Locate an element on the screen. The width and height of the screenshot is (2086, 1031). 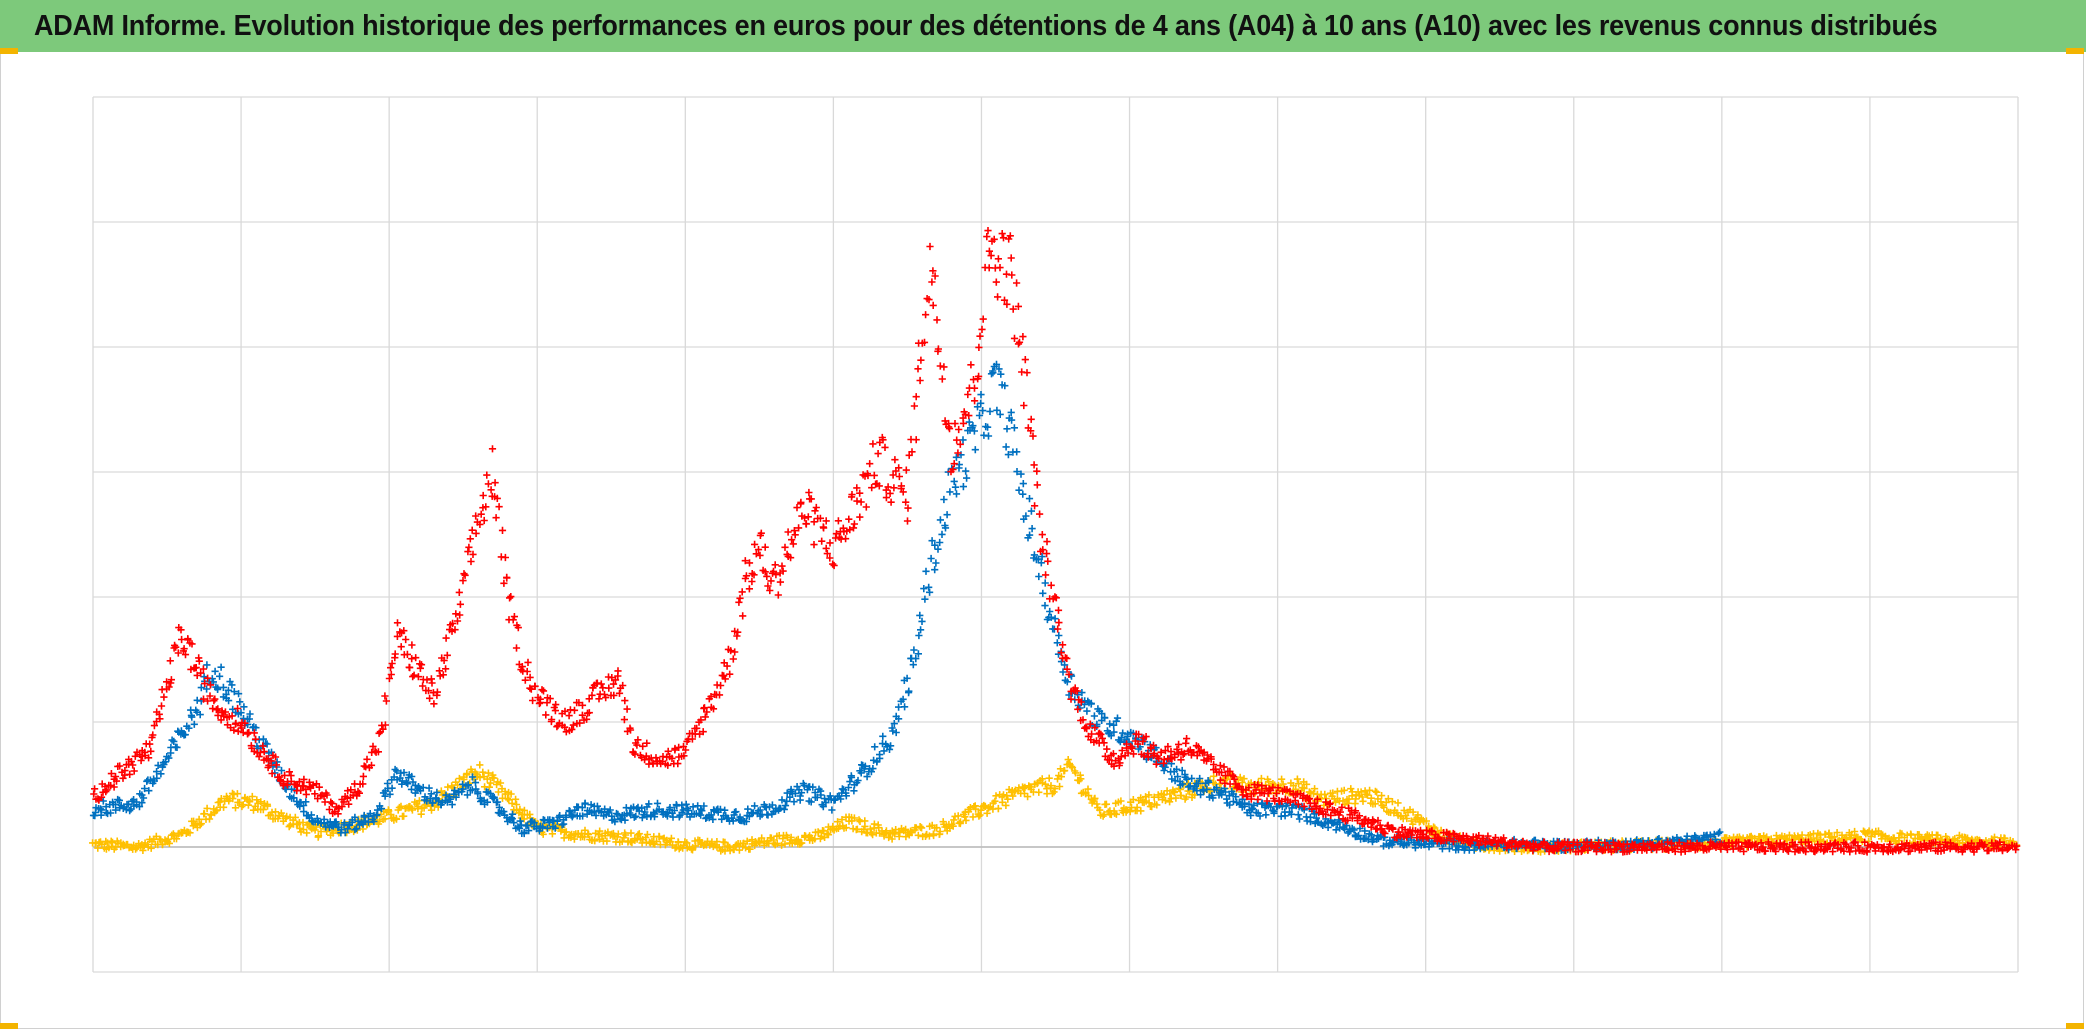
corner-accent-bottom-left is located at coordinates (9, 1026).